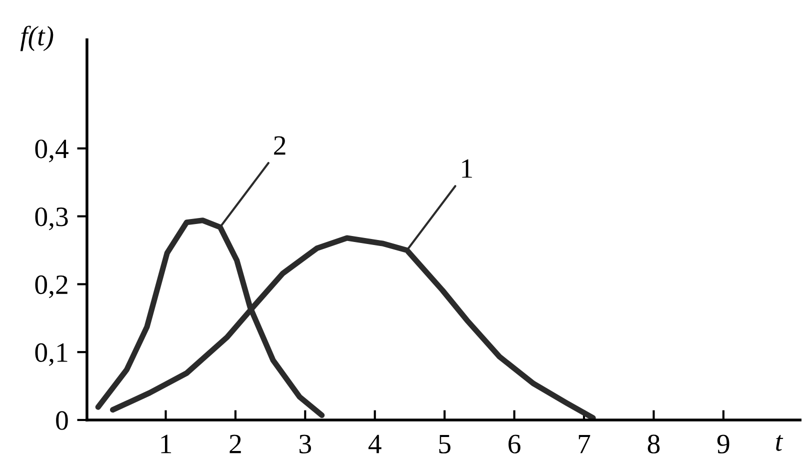  What do you see at coordinates (37, 39) in the screenshot?
I see `y-axis-title: f(t)` at bounding box center [37, 39].